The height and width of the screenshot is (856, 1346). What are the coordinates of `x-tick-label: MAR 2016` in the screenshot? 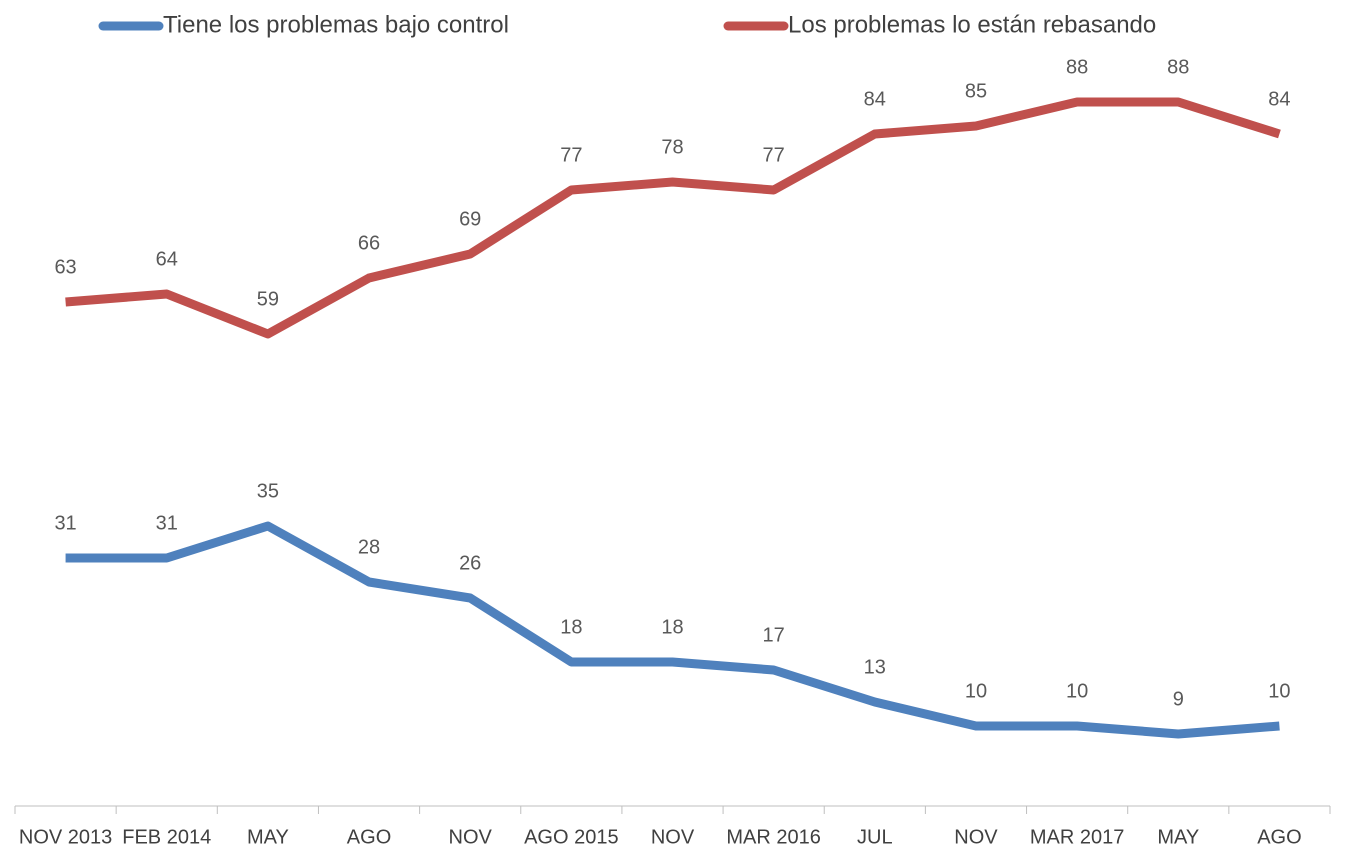 It's located at (773, 837).